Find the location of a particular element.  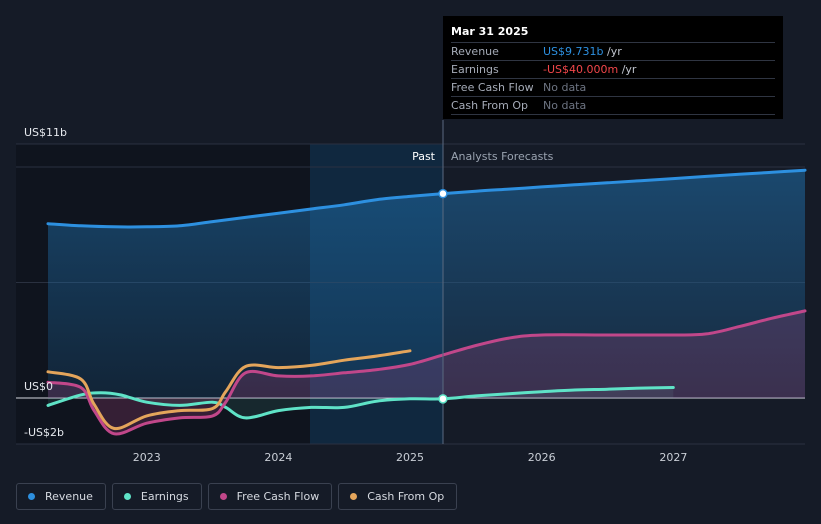

tooltip-row-cash-from-op: Cash From Op No data is located at coordinates (613, 105).